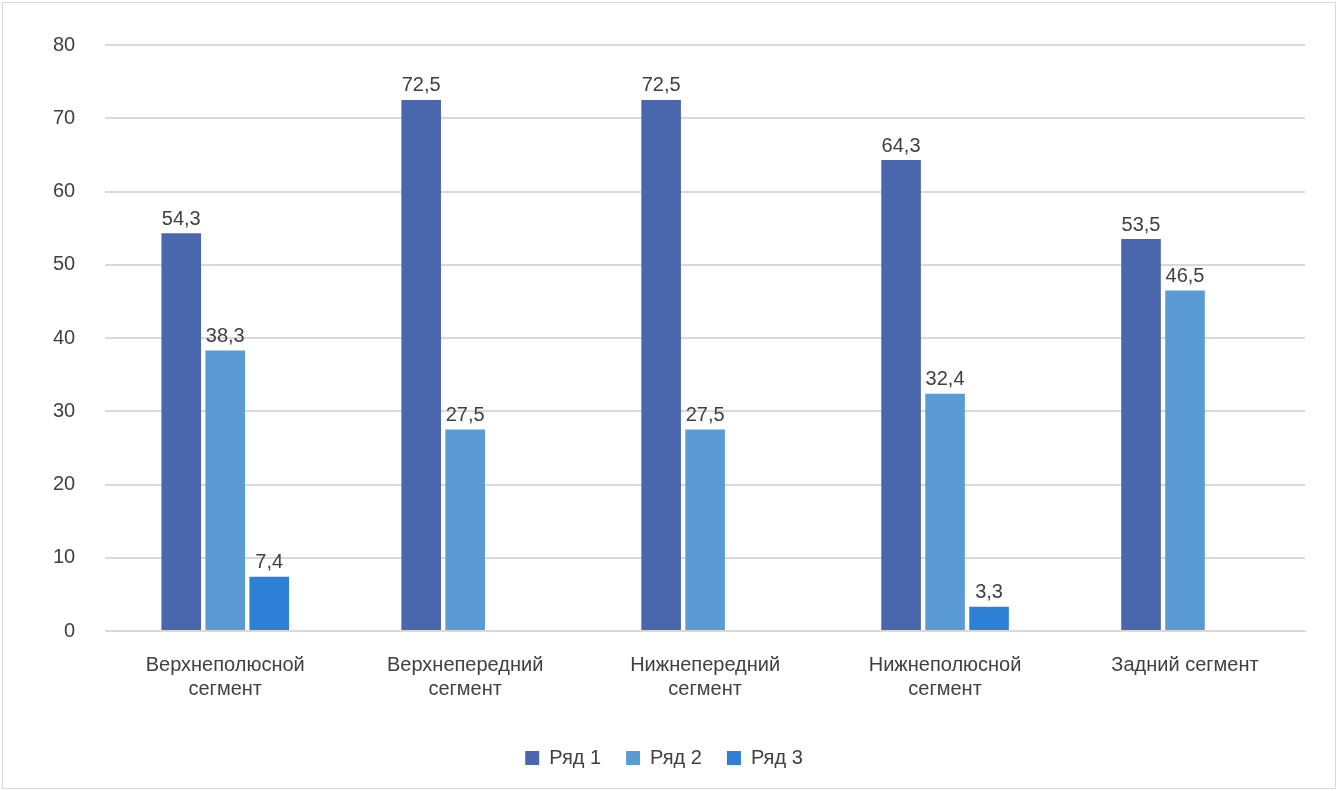 This screenshot has width=1338, height=791. I want to click on data-label: 38,3, so click(225, 334).